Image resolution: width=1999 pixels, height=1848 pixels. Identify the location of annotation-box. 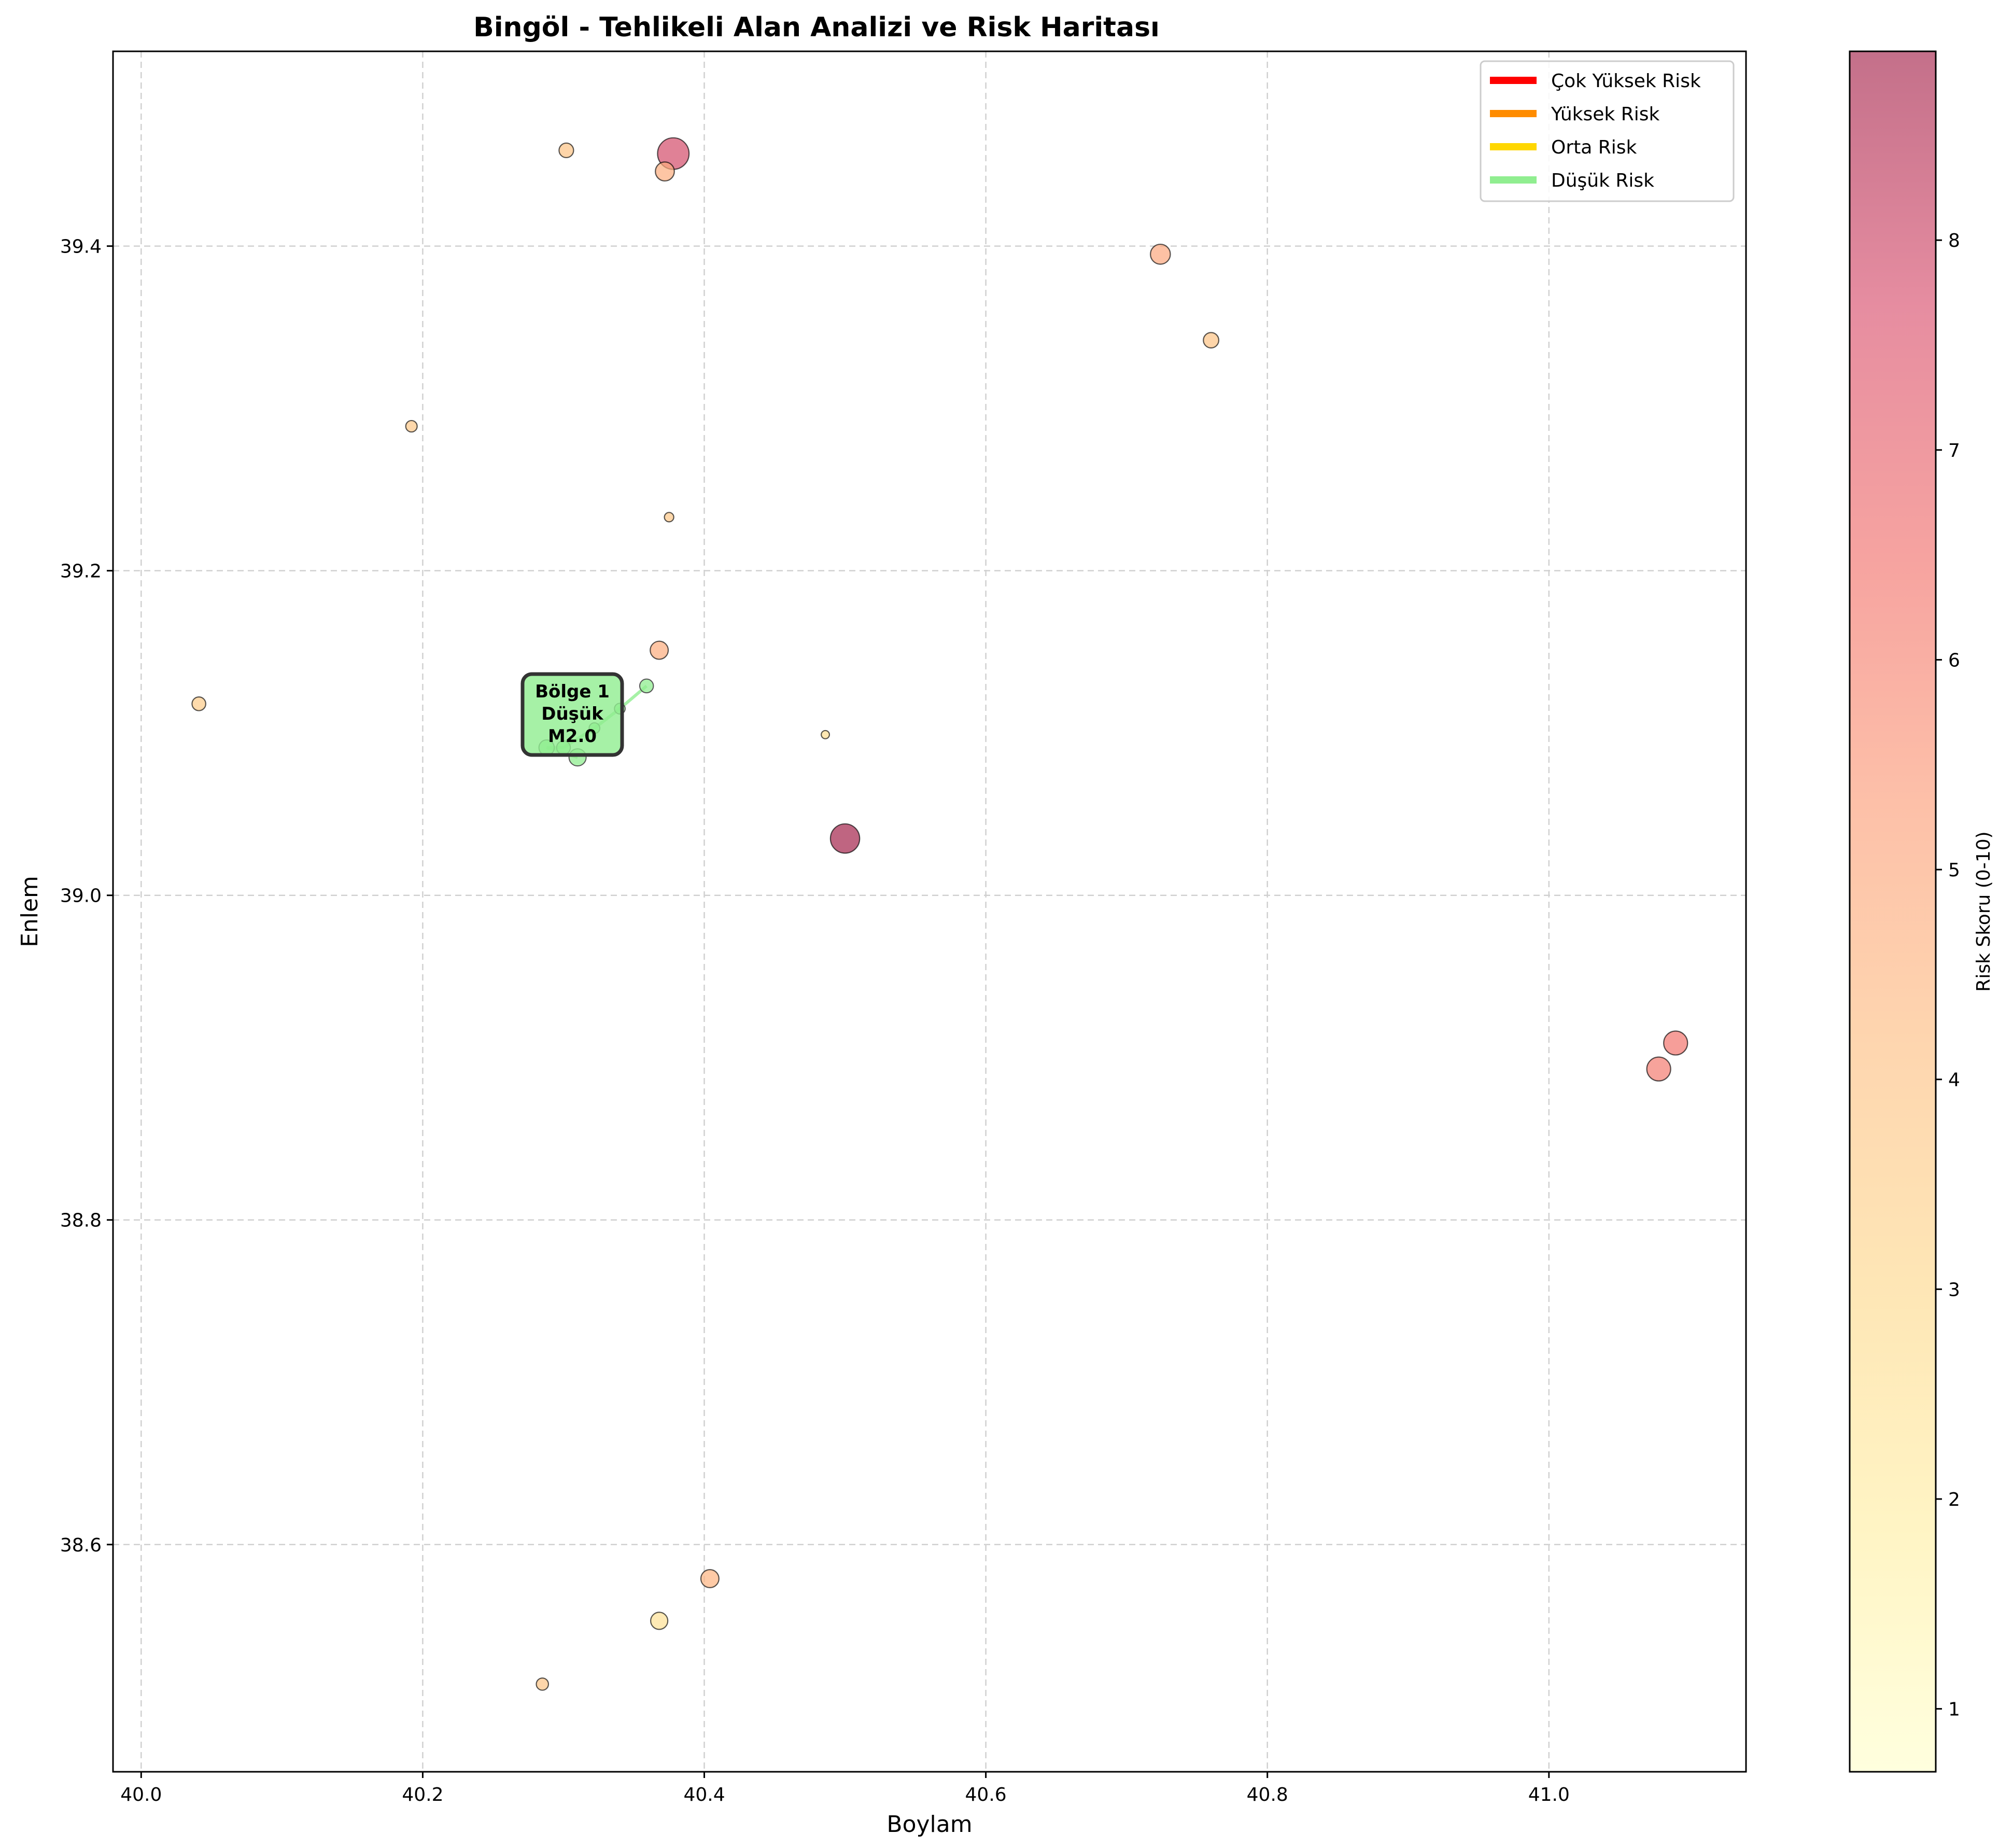
(572, 714).